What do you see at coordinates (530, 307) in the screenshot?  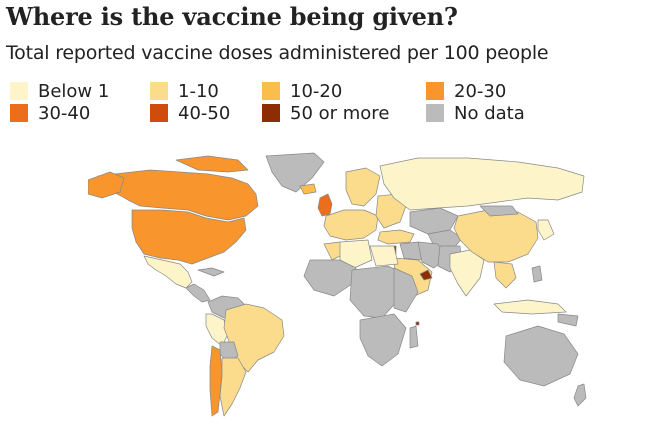 I see `region-indonesia` at bounding box center [530, 307].